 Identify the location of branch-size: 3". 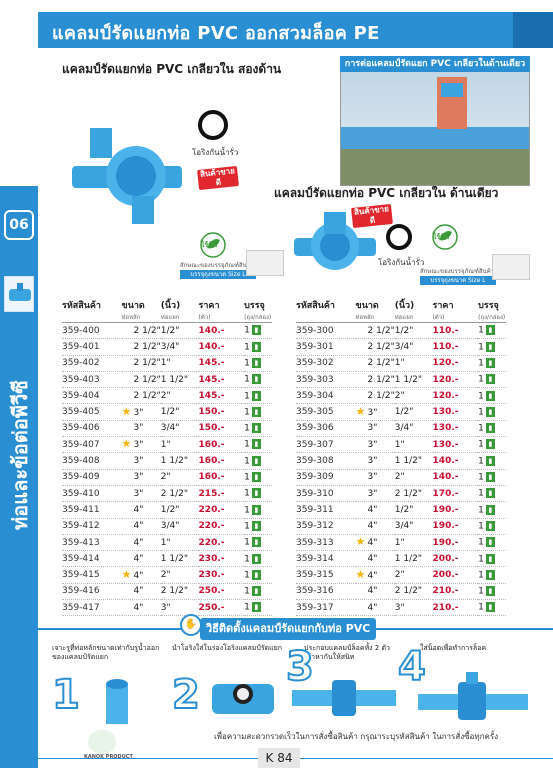
(413, 608).